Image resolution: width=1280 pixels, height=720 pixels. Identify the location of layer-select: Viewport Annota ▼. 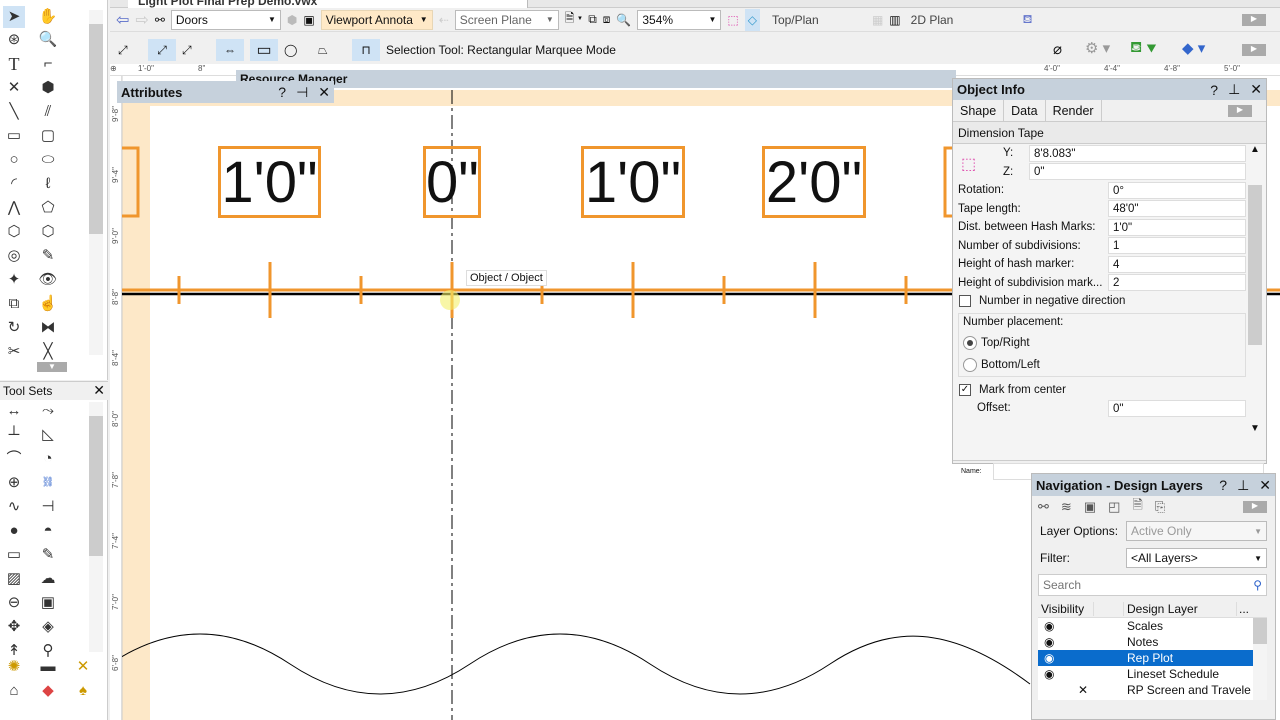
(376, 19).